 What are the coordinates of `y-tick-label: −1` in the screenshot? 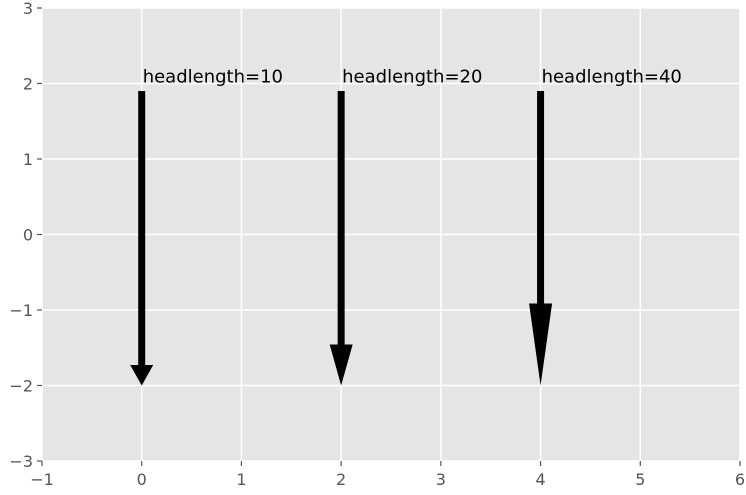 It's located at (21, 310).